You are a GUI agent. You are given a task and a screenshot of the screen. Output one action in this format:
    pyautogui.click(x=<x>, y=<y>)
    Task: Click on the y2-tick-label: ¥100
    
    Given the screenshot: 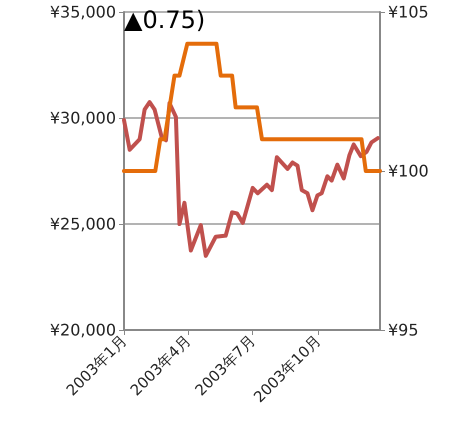 What is the action you would take?
    pyautogui.click(x=408, y=171)
    